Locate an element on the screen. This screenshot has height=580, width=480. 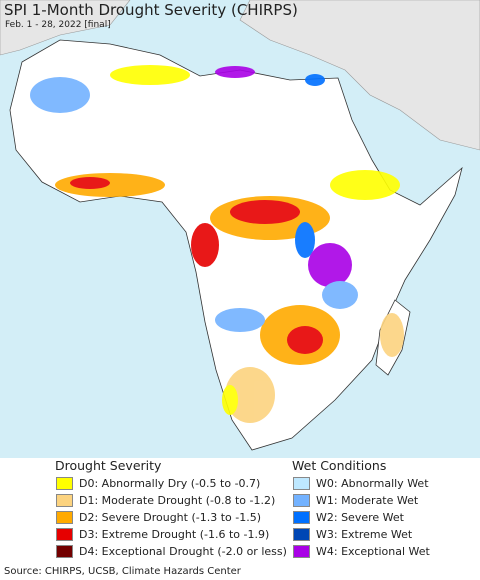
legend-item: W0: Abnormally Wet is located at coordinates (361, 483).